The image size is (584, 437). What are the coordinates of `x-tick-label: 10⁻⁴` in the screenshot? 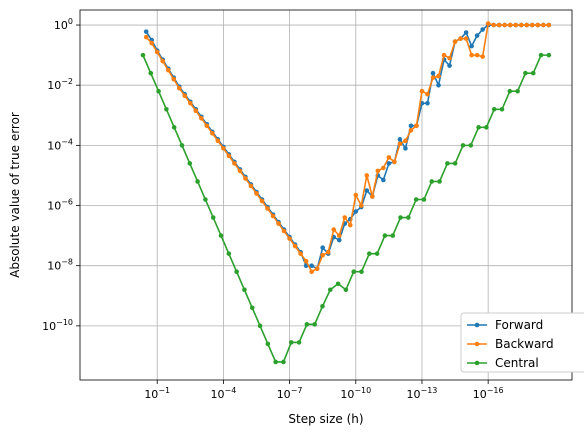 It's located at (224, 393).